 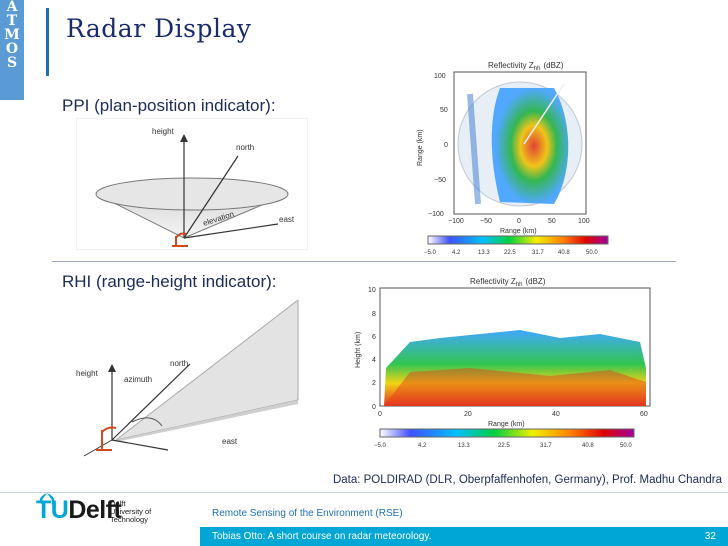 I want to click on rhi-cbar-tick: 31.7, so click(x=546, y=446).